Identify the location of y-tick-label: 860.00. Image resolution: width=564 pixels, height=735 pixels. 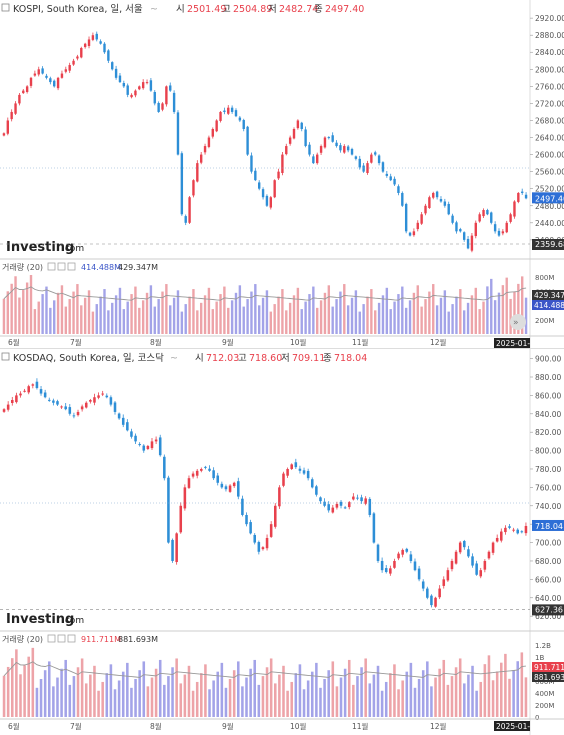
(548, 395).